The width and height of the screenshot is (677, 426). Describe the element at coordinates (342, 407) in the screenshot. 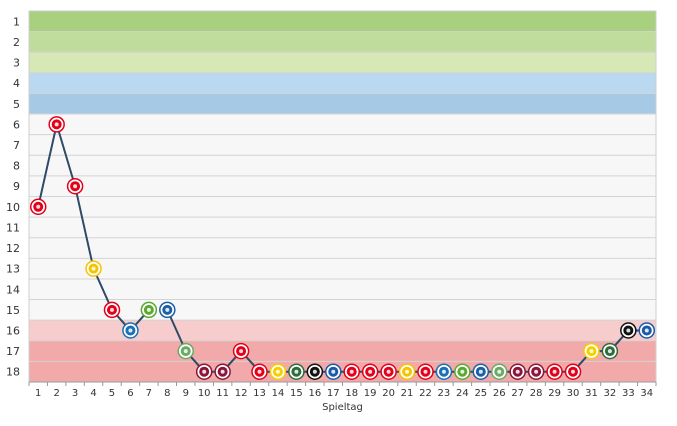

I see `x-axis-label: Spieltag` at that location.